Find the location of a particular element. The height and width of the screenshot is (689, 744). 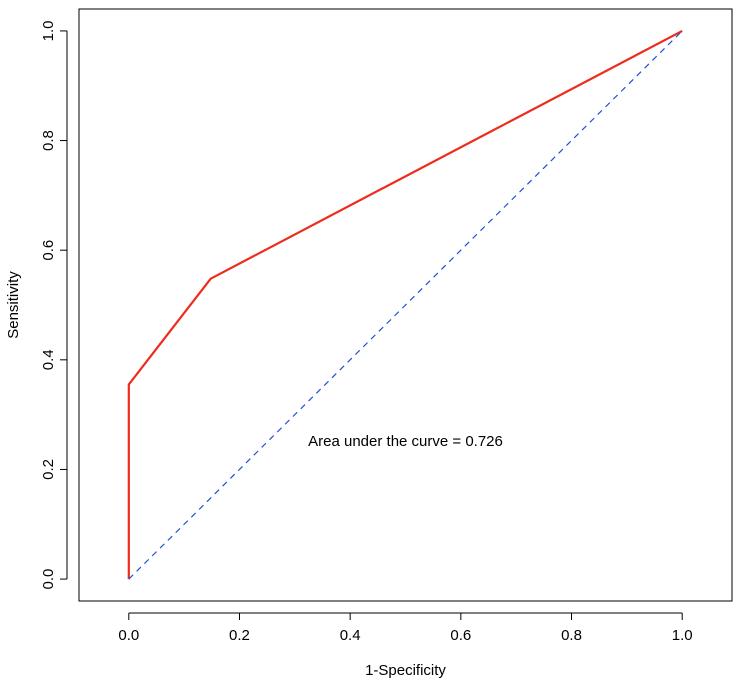

y-tick-label: 1.0 is located at coordinates (48, 30).